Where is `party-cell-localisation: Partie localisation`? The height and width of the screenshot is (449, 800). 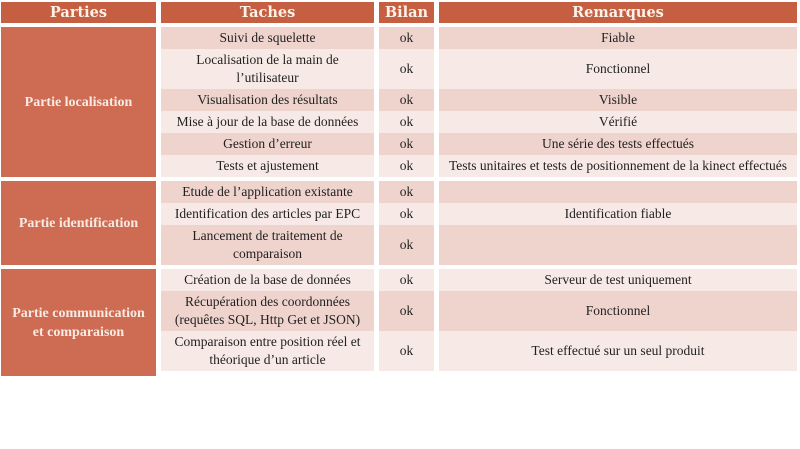
party-cell-localisation: Partie localisation is located at coordinates (78, 102).